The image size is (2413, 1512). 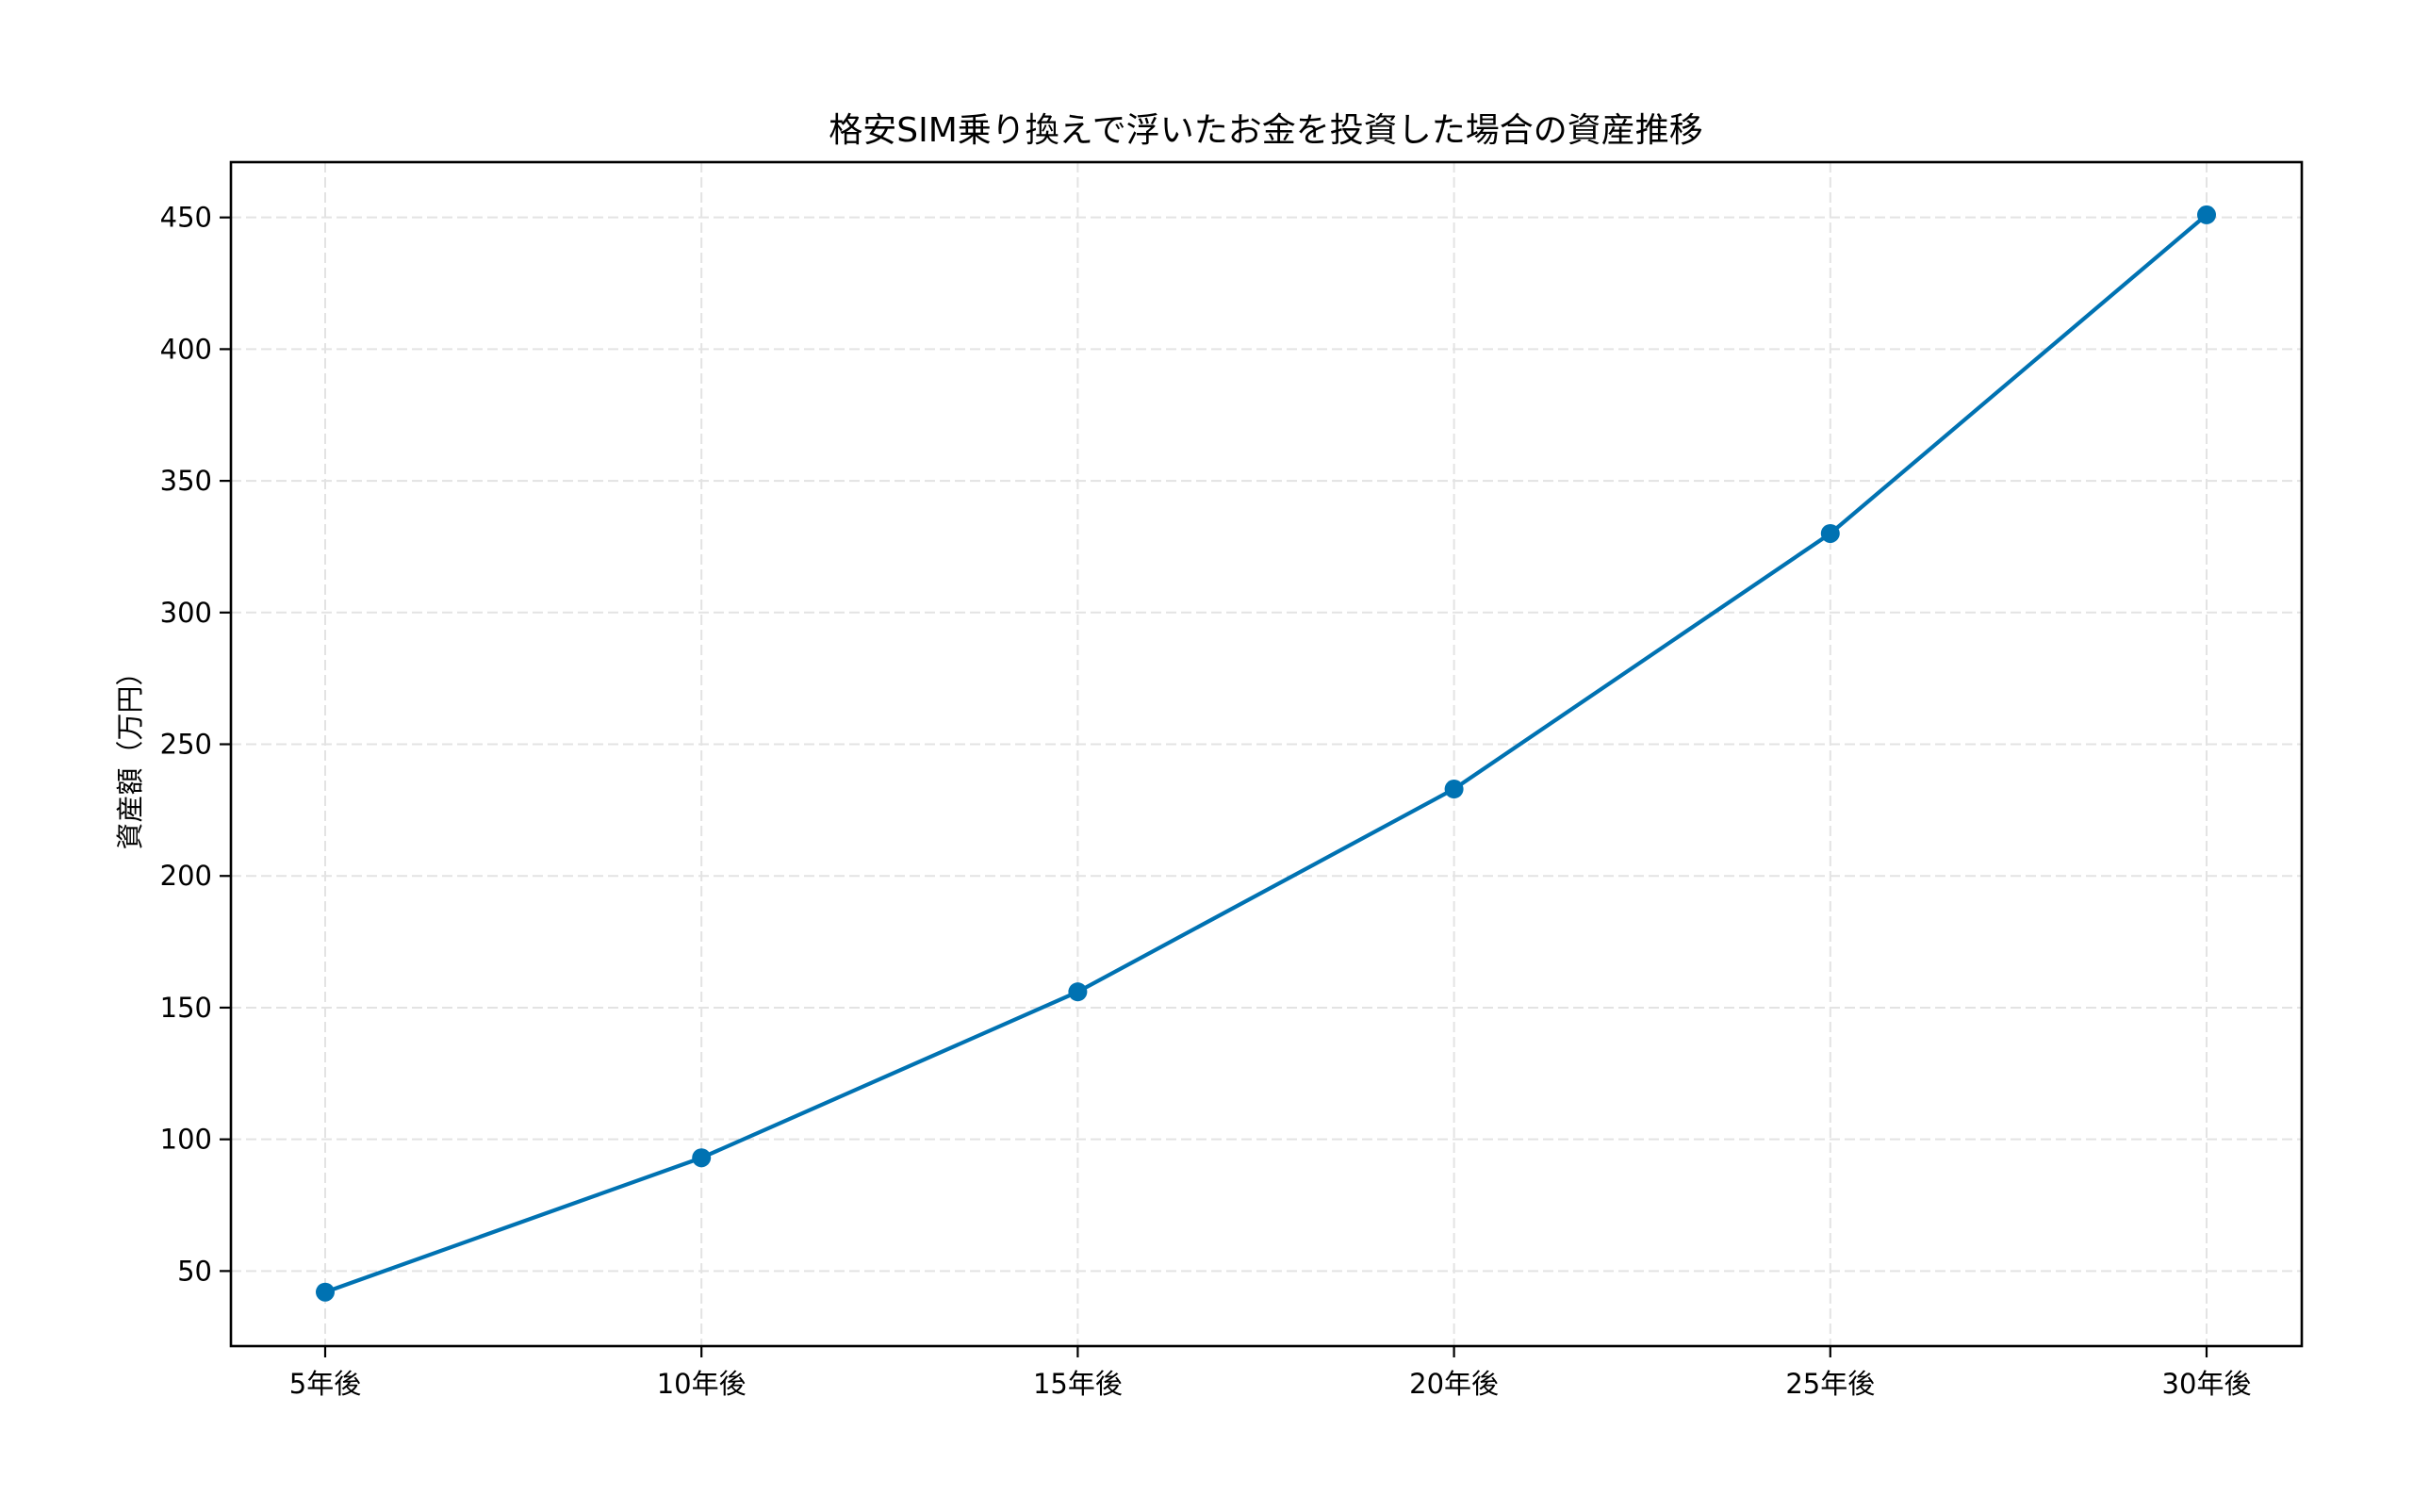 I want to click on x-tick-label: 15年後, so click(x=1078, y=1384).